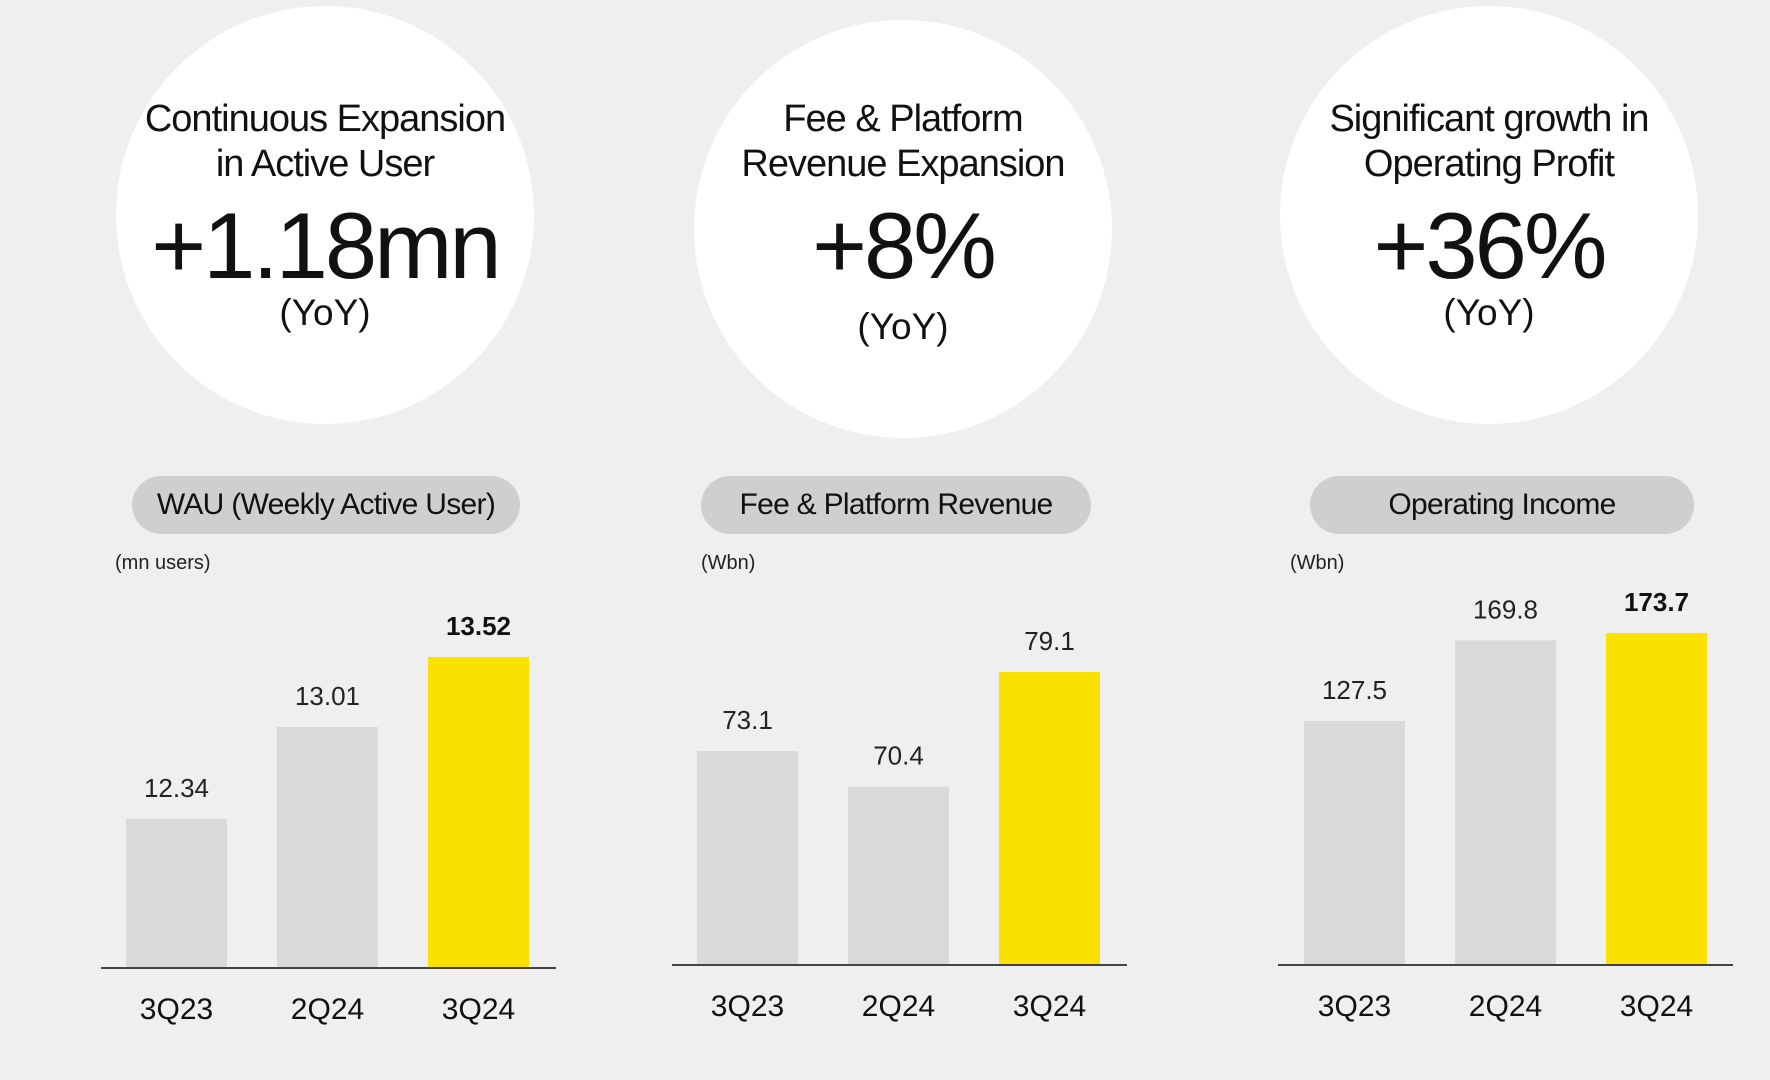  I want to click on value-label-wau-2q24: 13.01, so click(327, 696).